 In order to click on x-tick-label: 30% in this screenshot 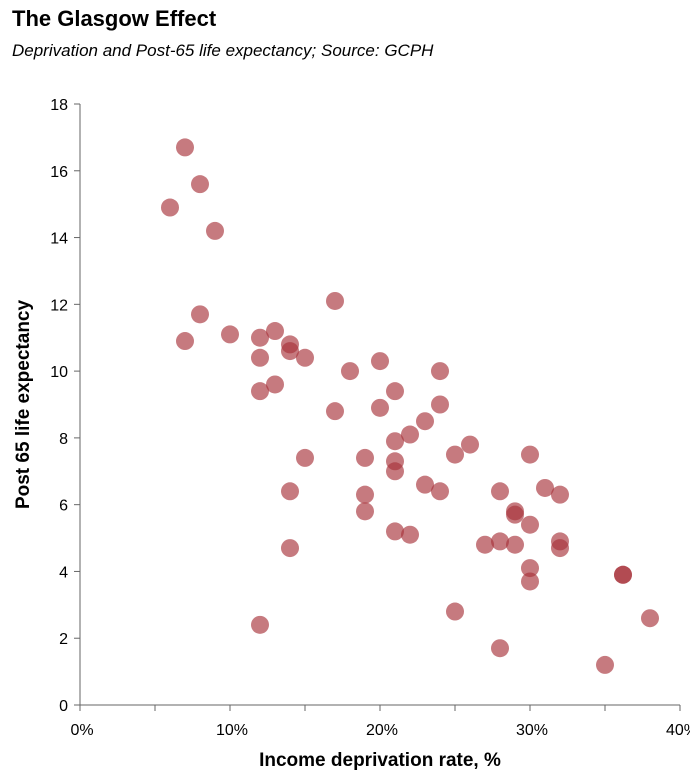, I will do `click(532, 730)`.